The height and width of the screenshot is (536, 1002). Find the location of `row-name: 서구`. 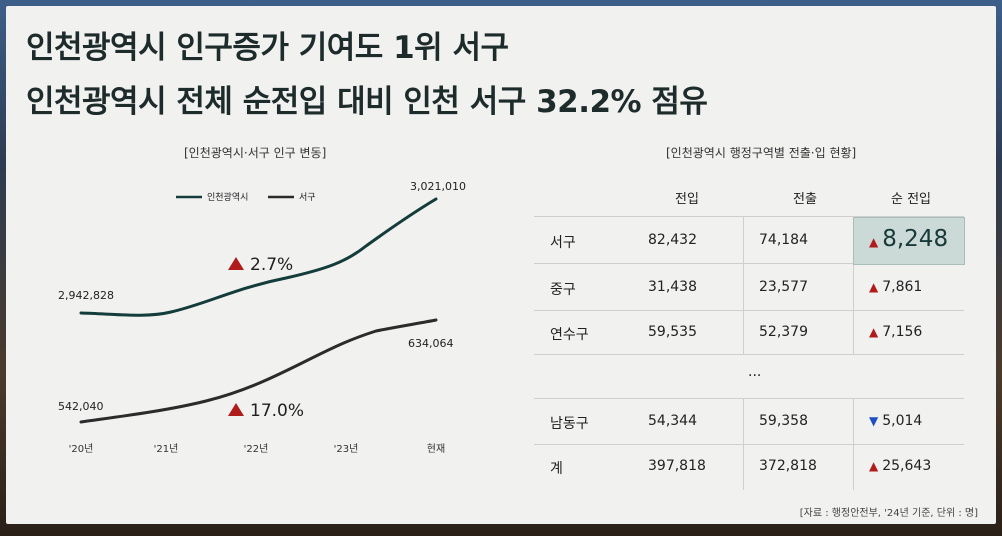

row-name: 서구 is located at coordinates (563, 243).